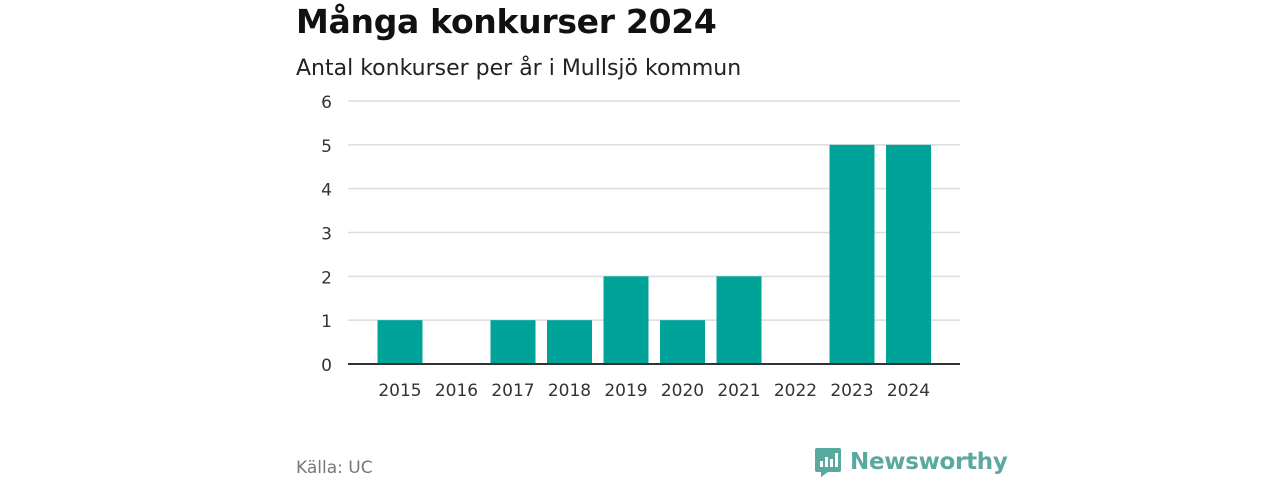 The image size is (1280, 480). What do you see at coordinates (326, 322) in the screenshot?
I see `y-tick-label: 1` at bounding box center [326, 322].